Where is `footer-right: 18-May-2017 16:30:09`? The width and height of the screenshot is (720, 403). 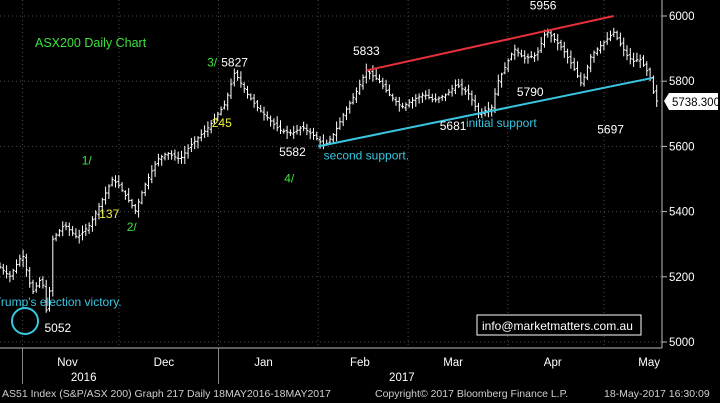 footer-right: 18-May-2017 16:30:09 is located at coordinates (657, 394).